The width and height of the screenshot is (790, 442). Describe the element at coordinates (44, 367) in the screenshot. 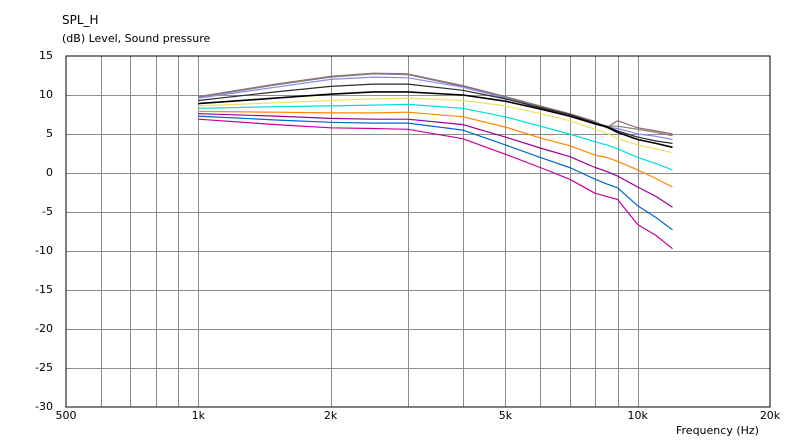

I see `y-tick-label: -25` at that location.